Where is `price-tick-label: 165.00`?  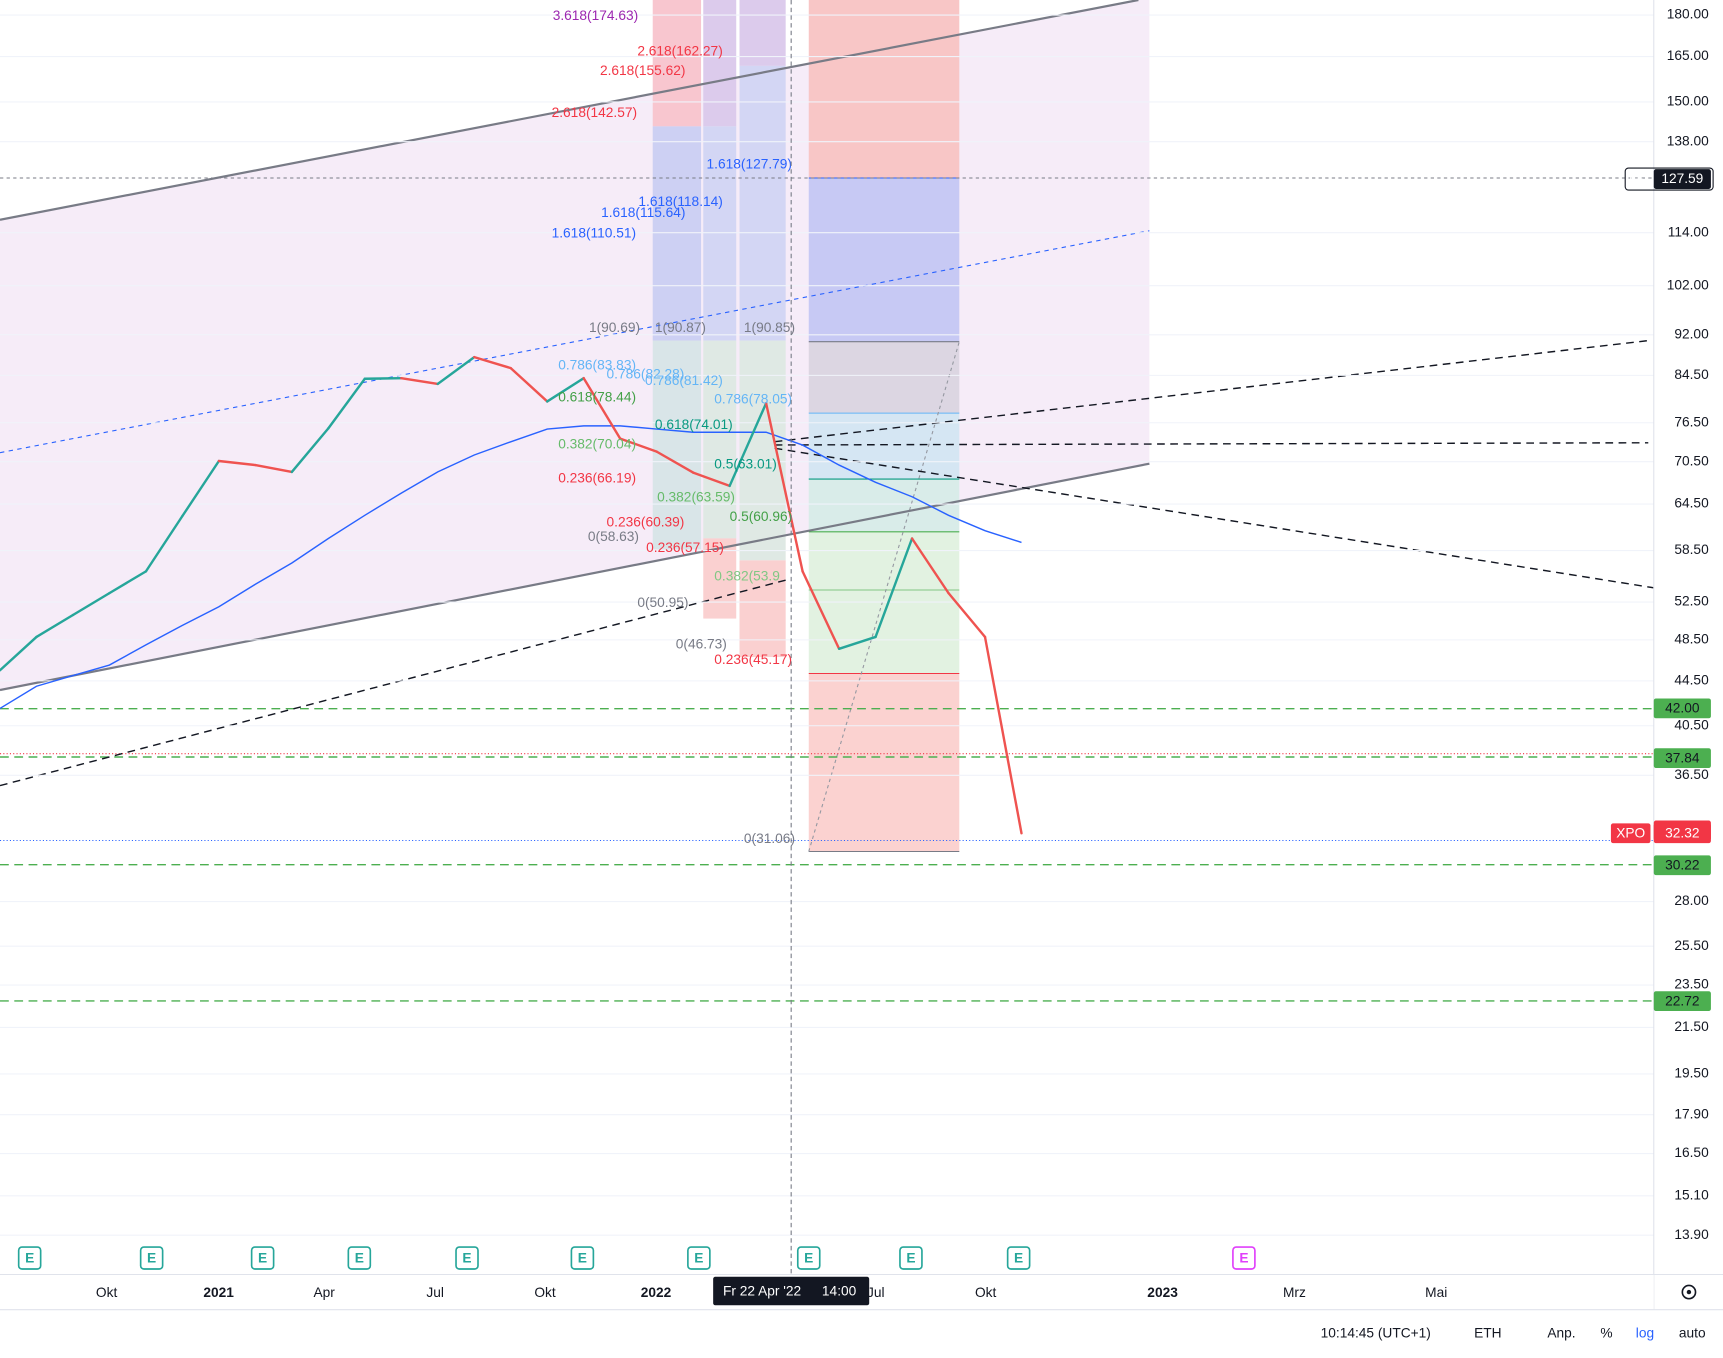
price-tick-label: 165.00 is located at coordinates (1688, 55).